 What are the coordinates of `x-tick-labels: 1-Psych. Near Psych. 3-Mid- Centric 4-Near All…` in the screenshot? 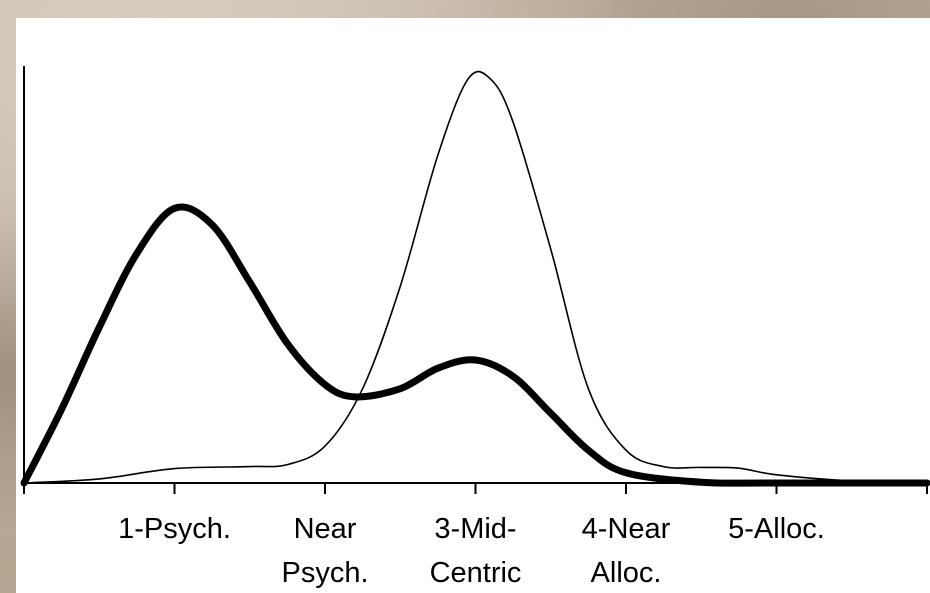 It's located at (471, 551).